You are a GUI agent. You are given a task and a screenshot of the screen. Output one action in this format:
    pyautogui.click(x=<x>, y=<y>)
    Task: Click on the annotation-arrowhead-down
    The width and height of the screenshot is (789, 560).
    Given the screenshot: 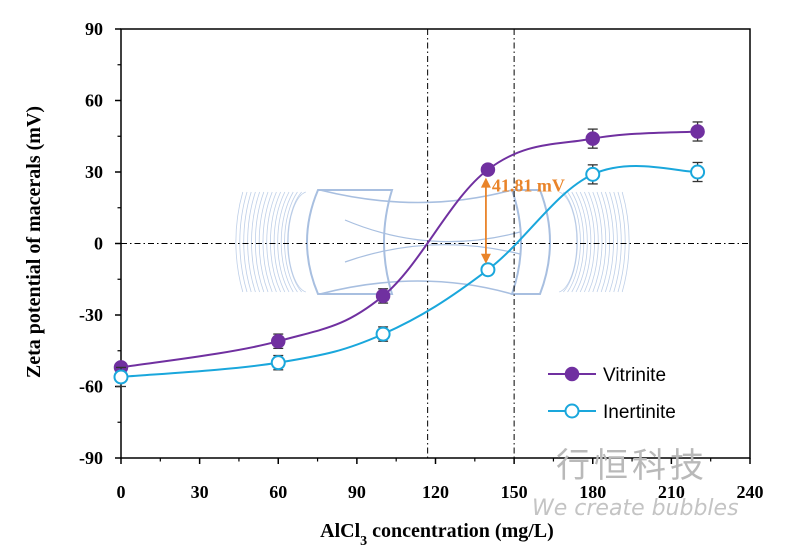 What is the action you would take?
    pyautogui.click(x=485, y=258)
    